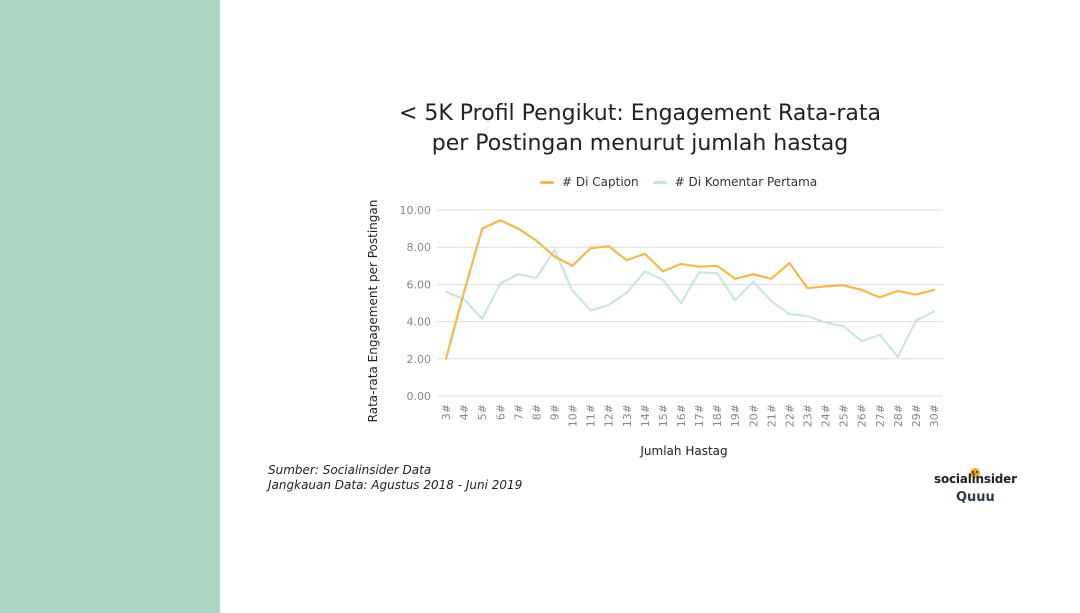 Image resolution: width=1080 pixels, height=613 pixels. What do you see at coordinates (826, 415) in the screenshot?
I see `x-tick-label: 24#` at bounding box center [826, 415].